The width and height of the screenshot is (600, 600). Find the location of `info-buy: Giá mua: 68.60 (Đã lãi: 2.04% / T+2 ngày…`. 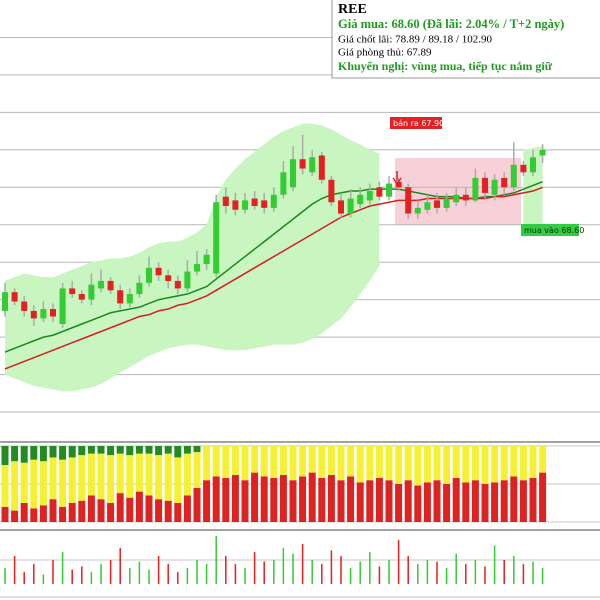

info-buy: Giá mua: 68.60 (Đã lãi: 2.04% / T+2 ngày… is located at coordinates (451, 24).